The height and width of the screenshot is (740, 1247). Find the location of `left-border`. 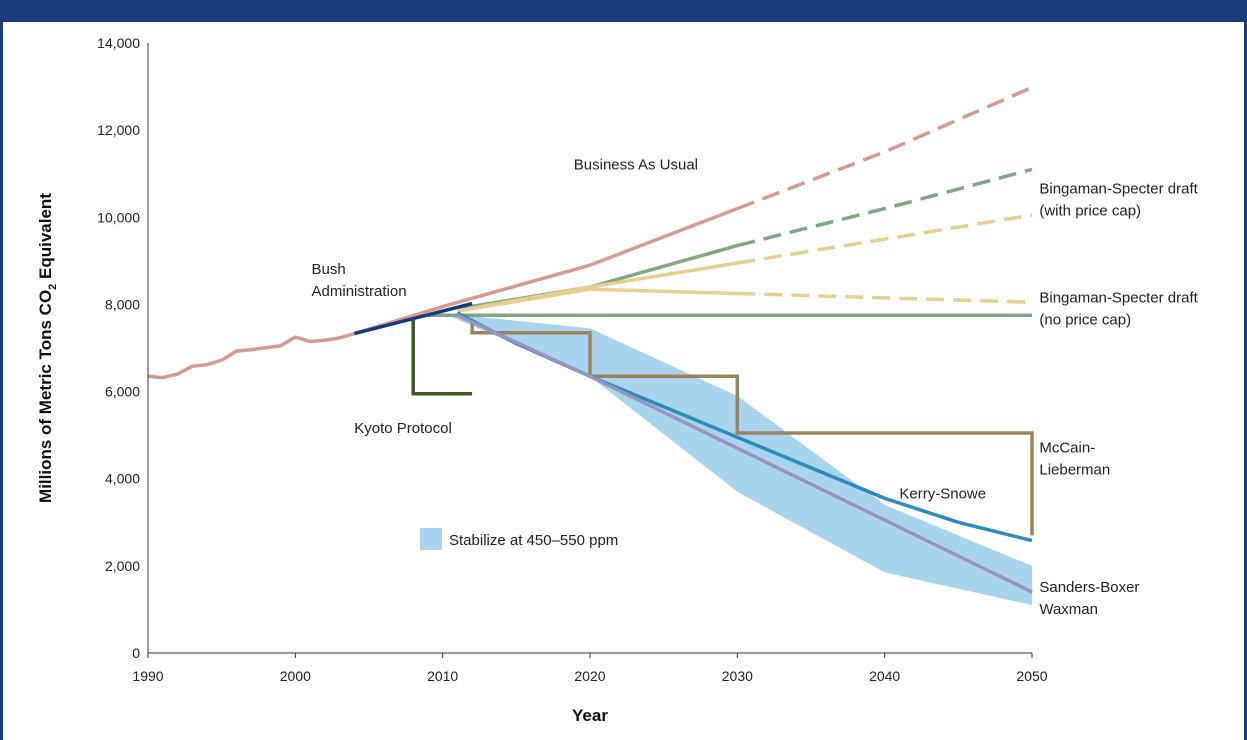

left-border is located at coordinates (1, 370).